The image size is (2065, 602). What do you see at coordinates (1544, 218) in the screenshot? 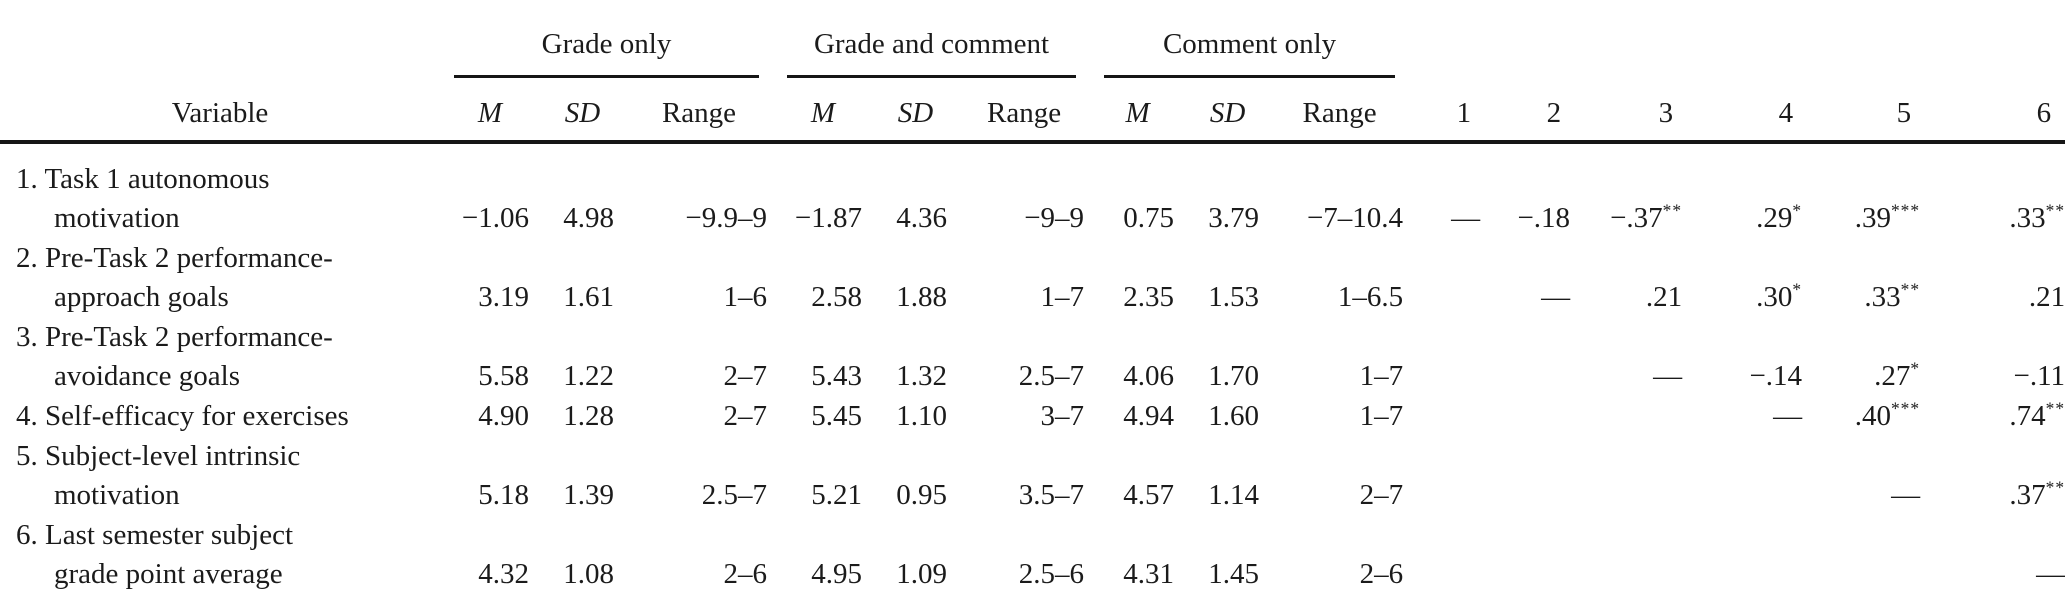
I see `corr-cell: −.18` at bounding box center [1544, 218].